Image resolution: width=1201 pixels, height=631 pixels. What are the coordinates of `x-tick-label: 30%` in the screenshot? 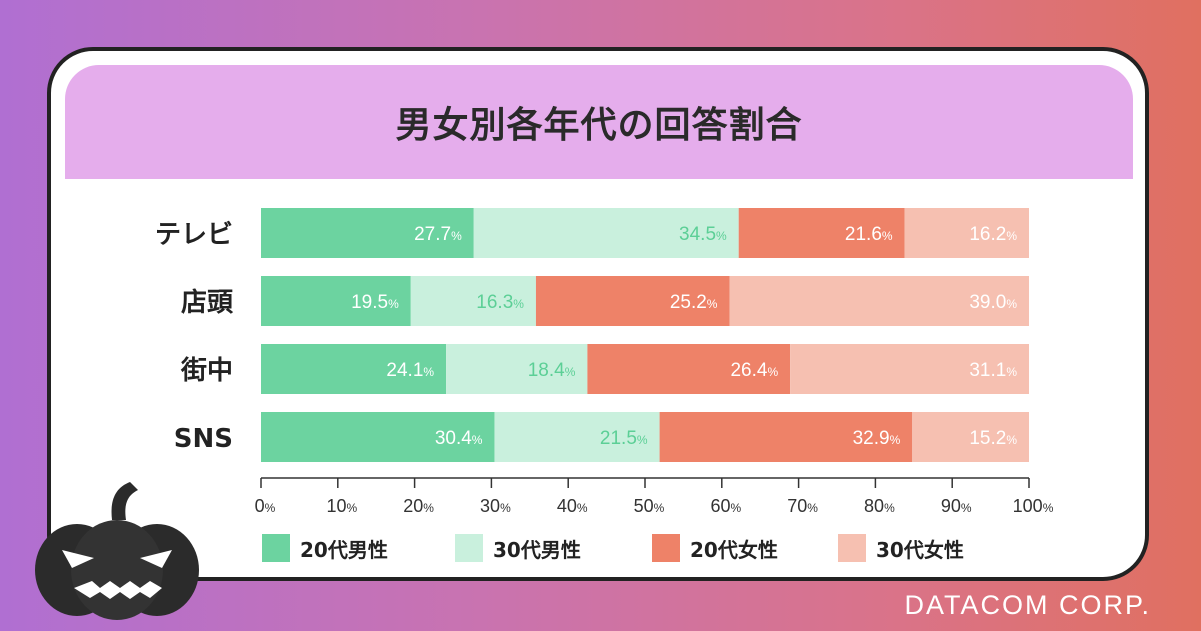 It's located at (495, 506).